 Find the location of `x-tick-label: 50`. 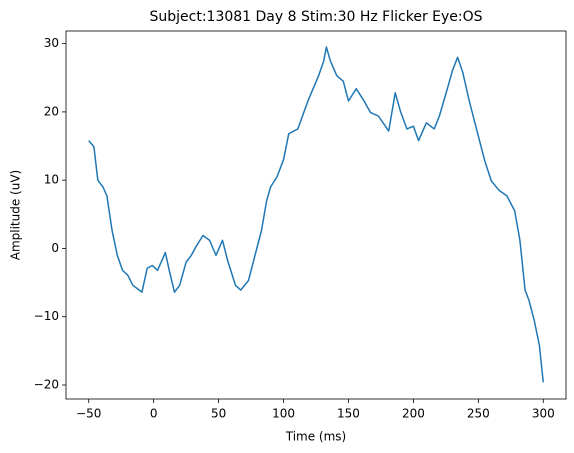

x-tick-label: 50 is located at coordinates (218, 414).